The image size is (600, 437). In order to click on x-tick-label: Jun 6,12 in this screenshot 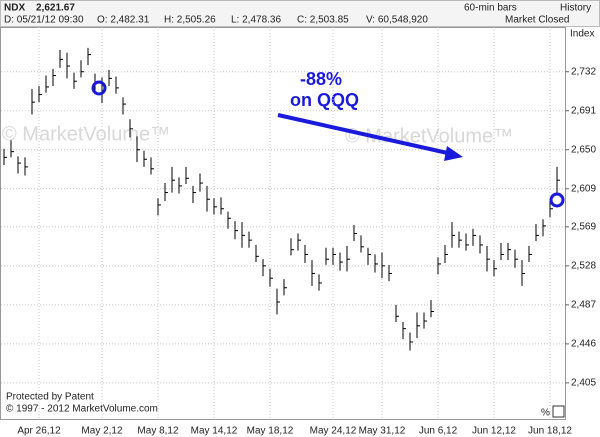, I will do `click(438, 431)`.